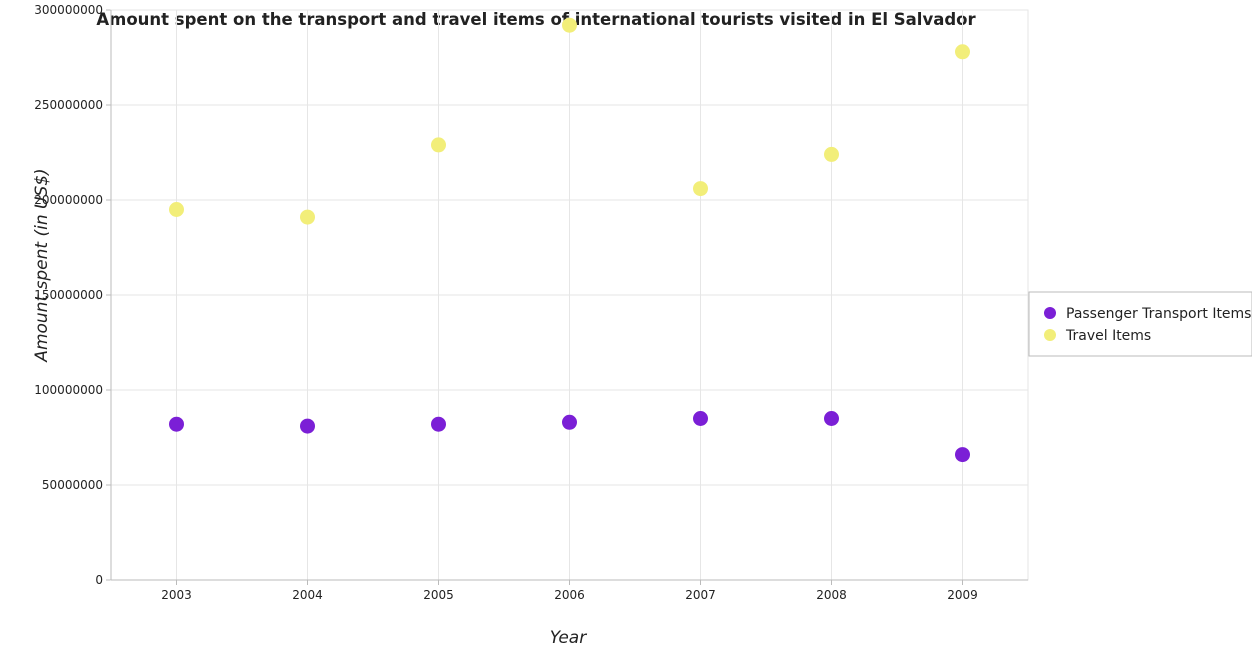  I want to click on x-tick-label: 2006, so click(569, 595).